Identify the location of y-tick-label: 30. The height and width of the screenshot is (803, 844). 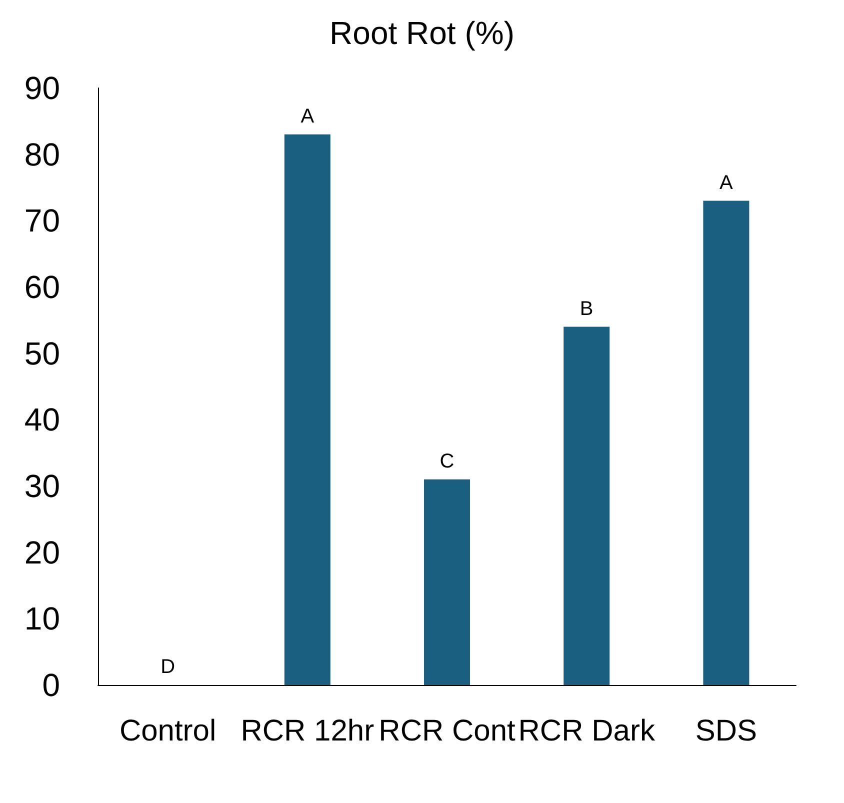
(42, 486).